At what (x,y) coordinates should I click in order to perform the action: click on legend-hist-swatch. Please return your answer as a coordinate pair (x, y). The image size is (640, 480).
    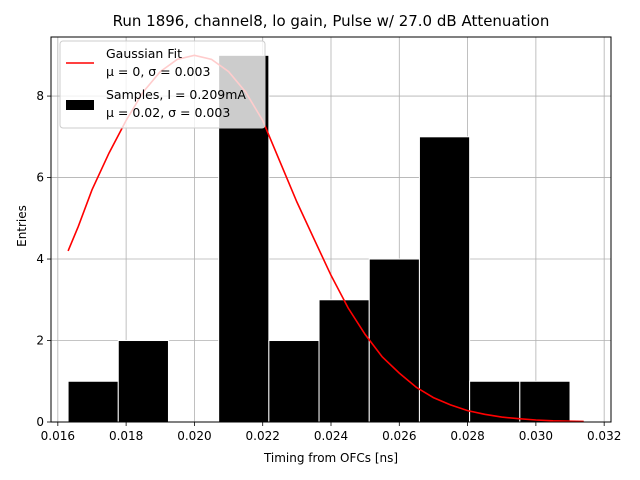
    Looking at the image, I should click on (80, 105).